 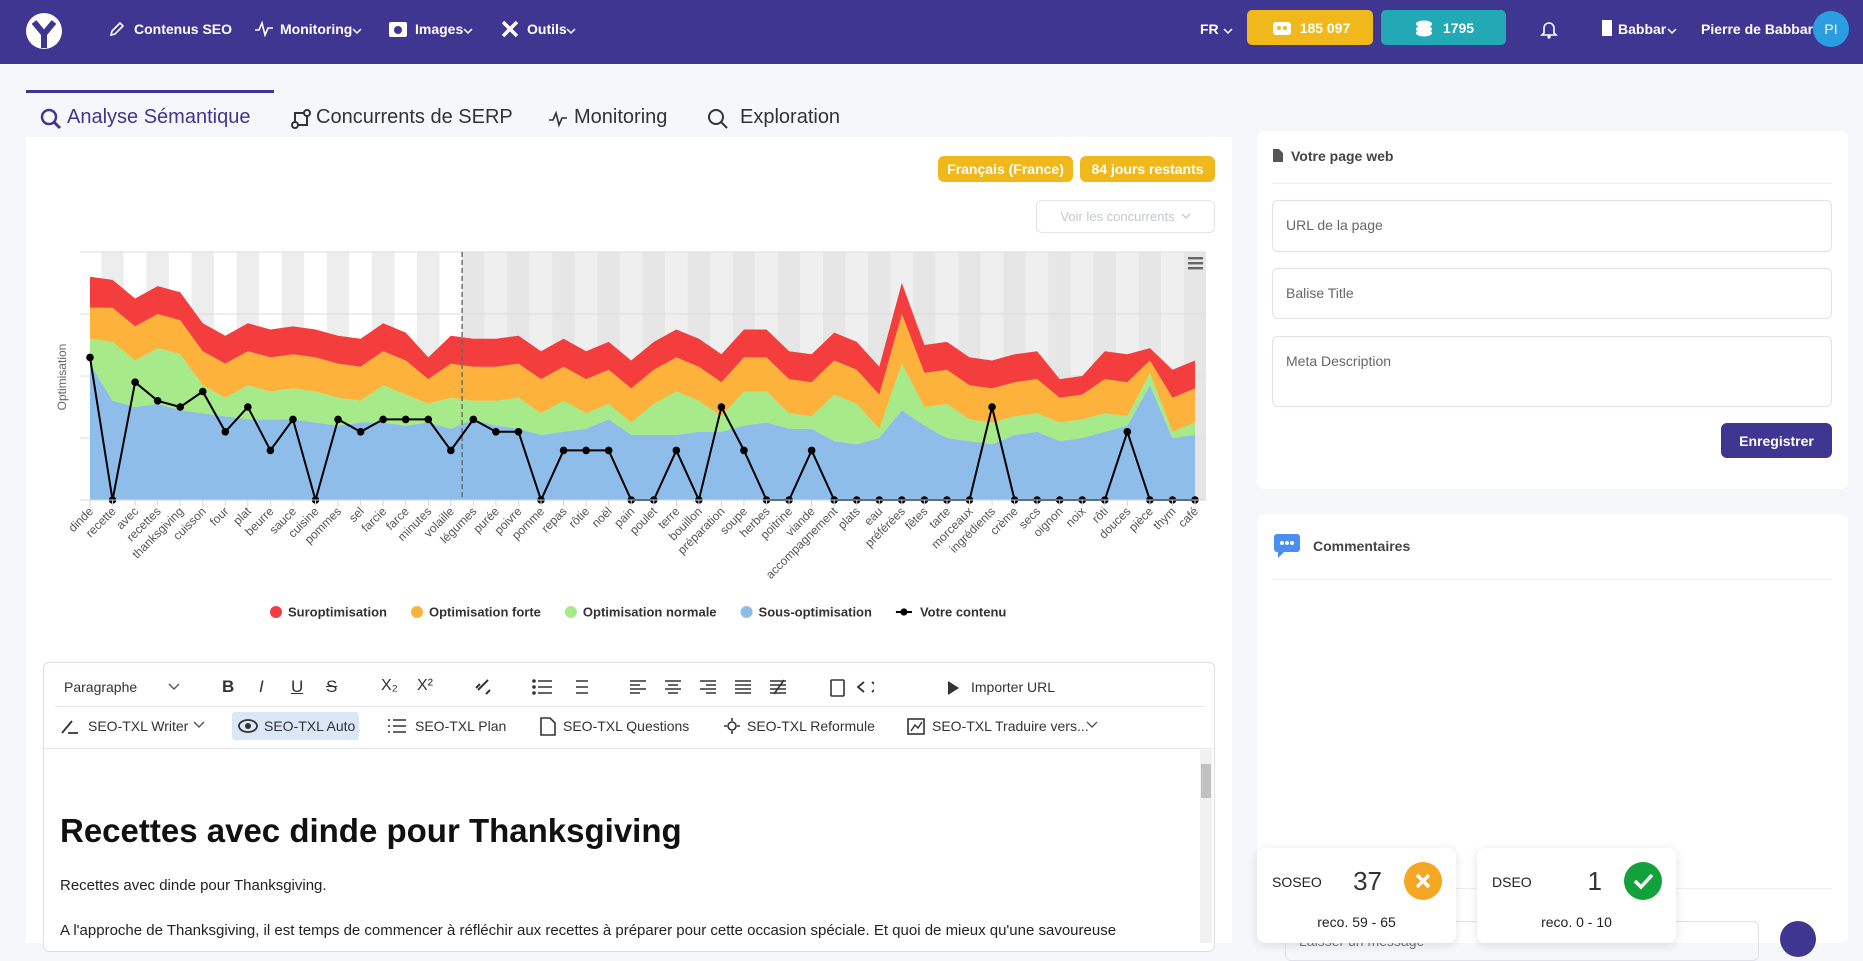 What do you see at coordinates (1757, 29) in the screenshot?
I see `user-name: Pierre de Babbar` at bounding box center [1757, 29].